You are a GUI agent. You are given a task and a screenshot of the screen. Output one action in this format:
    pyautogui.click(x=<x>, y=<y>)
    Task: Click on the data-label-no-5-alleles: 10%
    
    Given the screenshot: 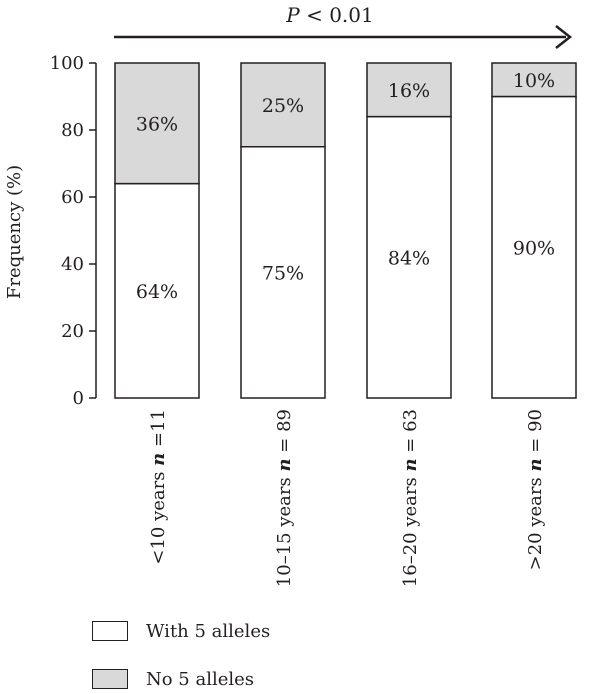 What is the action you would take?
    pyautogui.click(x=534, y=81)
    